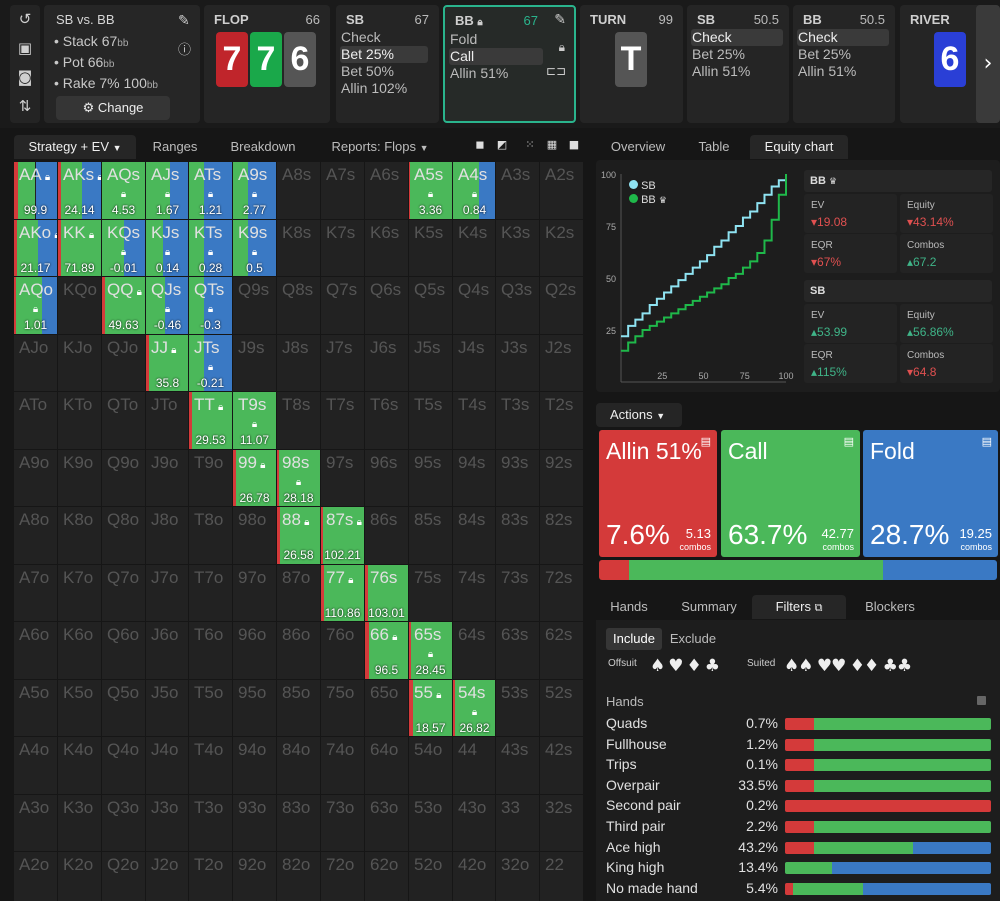 The image size is (1000, 901). I want to click on hand-cell: 84s, so click(474, 535).